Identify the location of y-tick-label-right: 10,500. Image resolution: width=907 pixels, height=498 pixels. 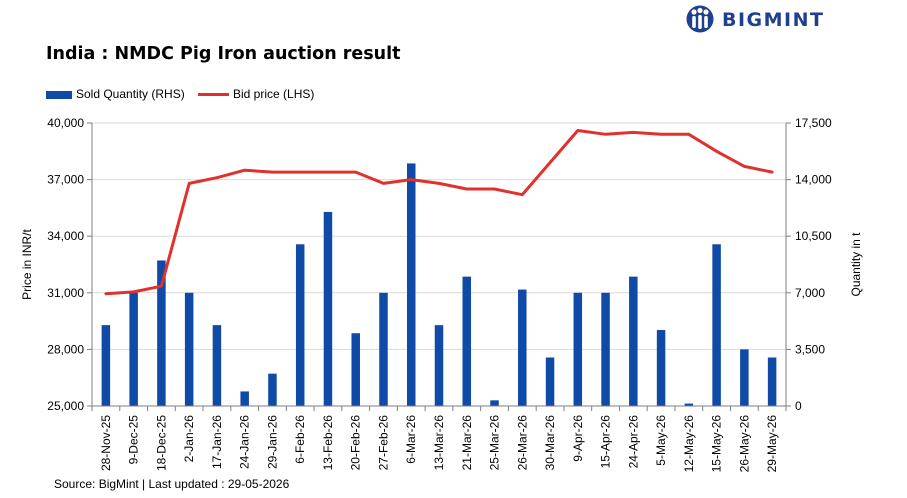
(813, 236).